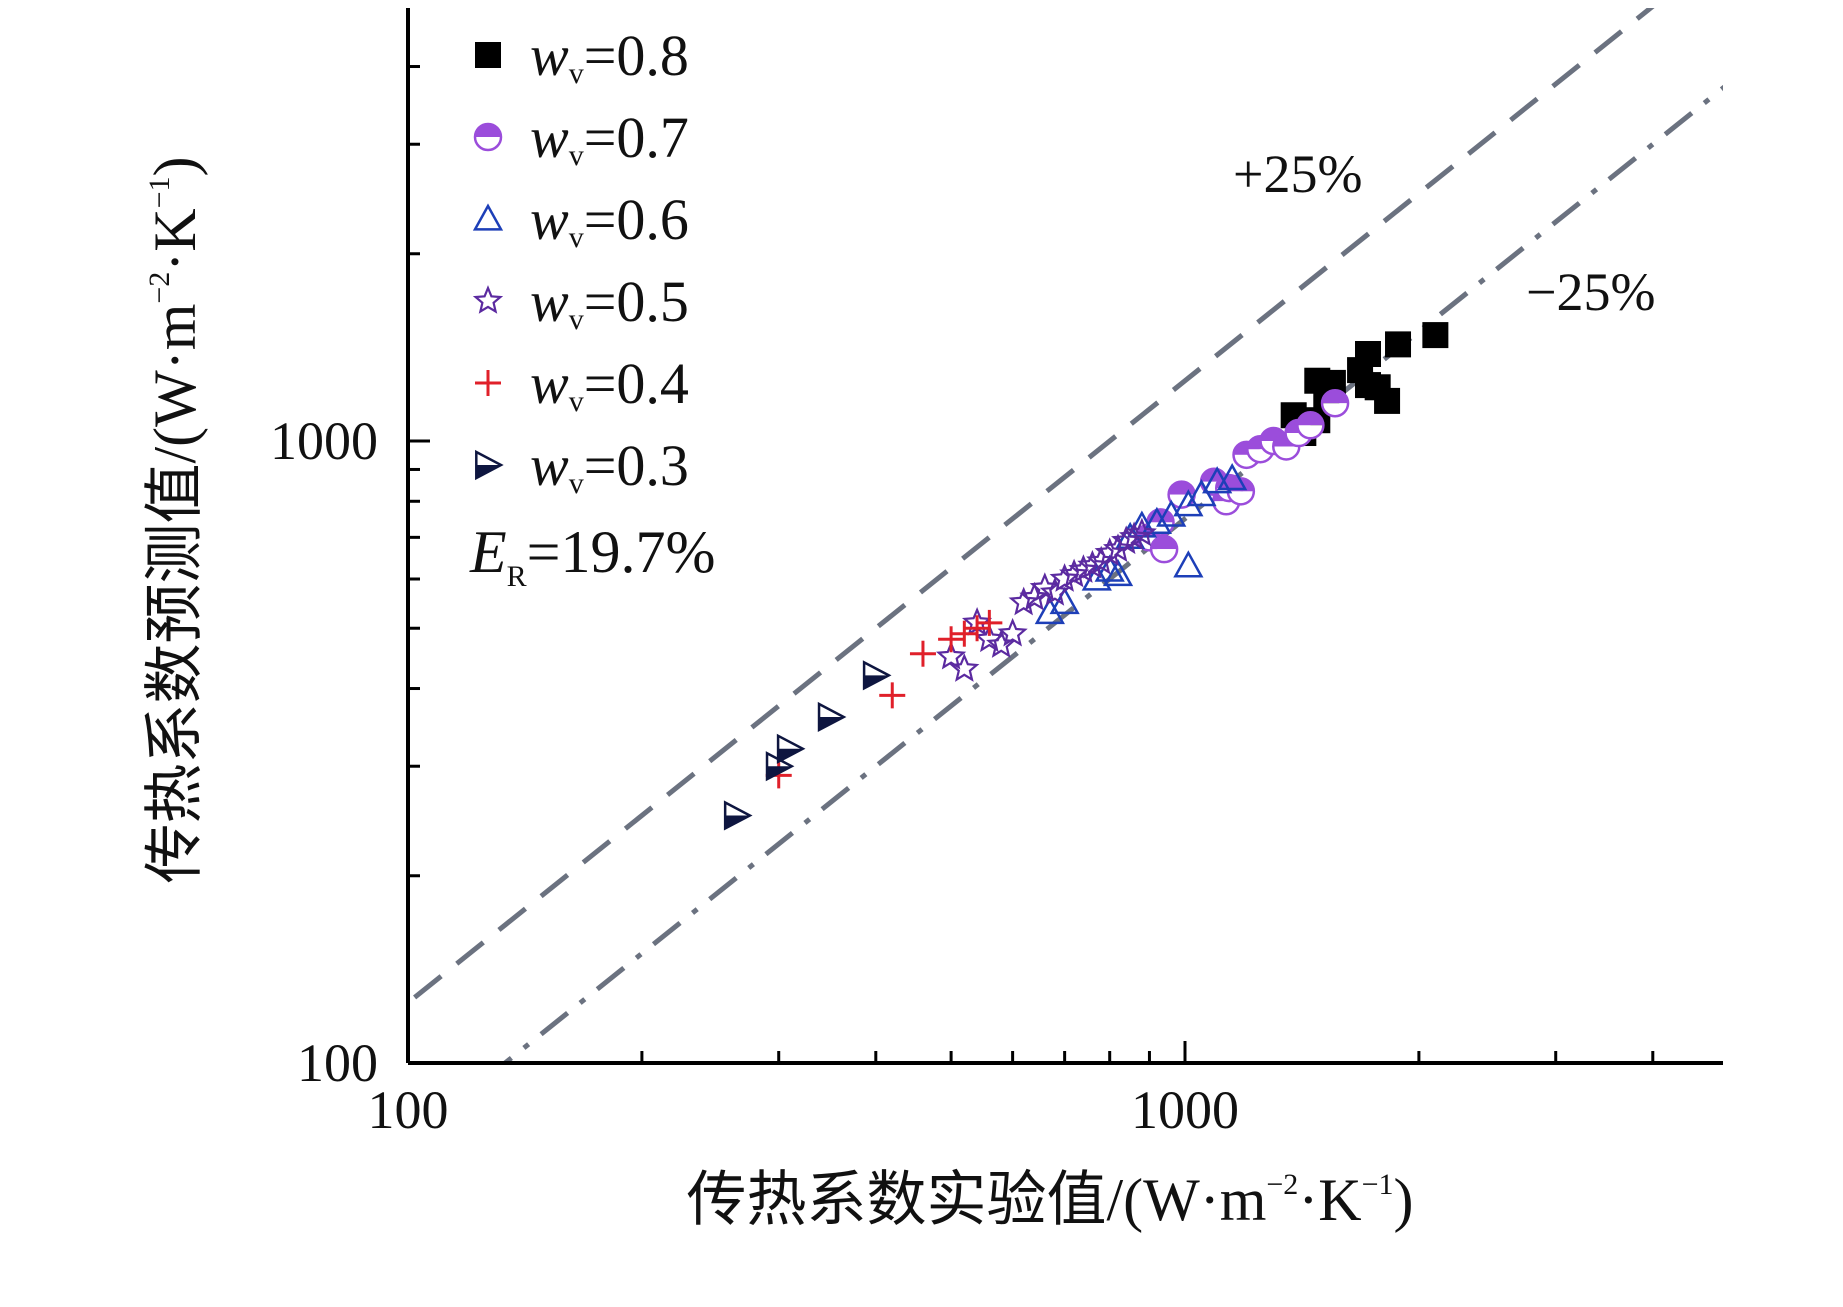  Describe the element at coordinates (1329, 1200) in the screenshot. I see `x-axis-title-mid: ·K` at that location.